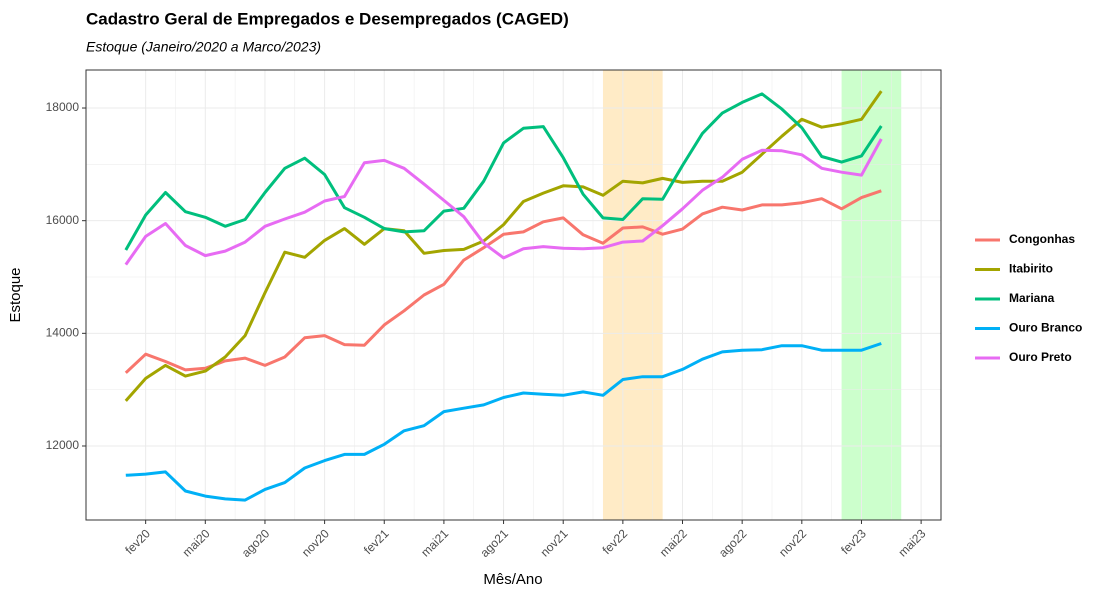 This screenshot has width=1105, height=595. I want to click on legend-label: Ouro Branco, so click(1045, 328).